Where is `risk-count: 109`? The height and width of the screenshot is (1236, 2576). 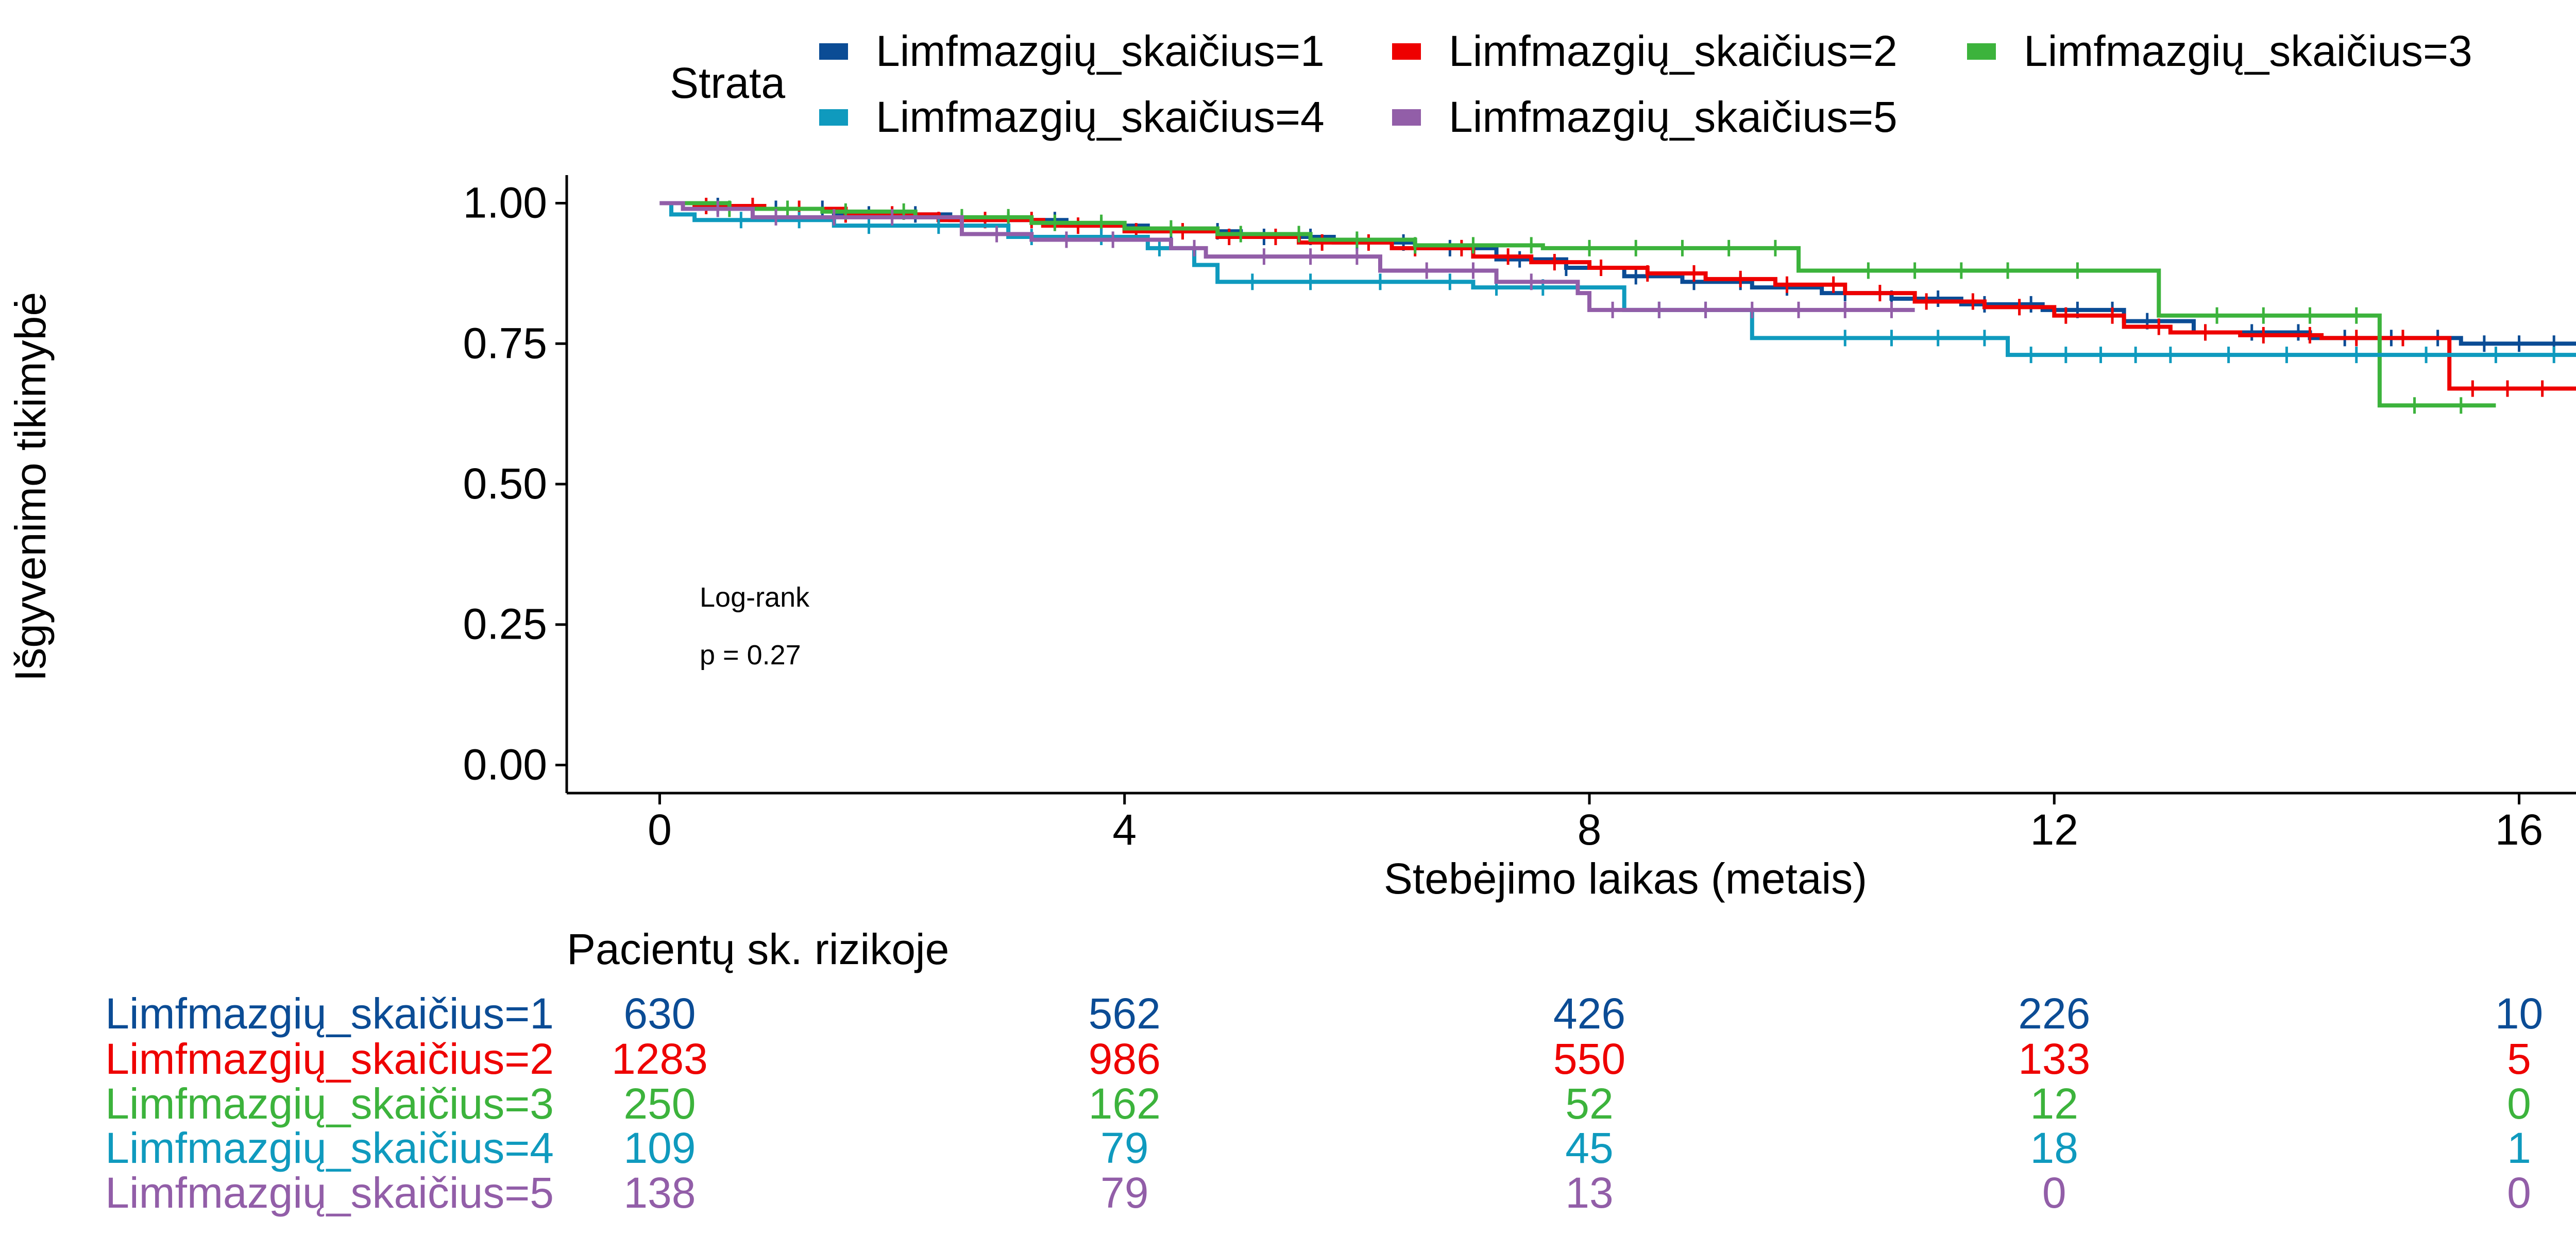 risk-count: 109 is located at coordinates (659, 1148).